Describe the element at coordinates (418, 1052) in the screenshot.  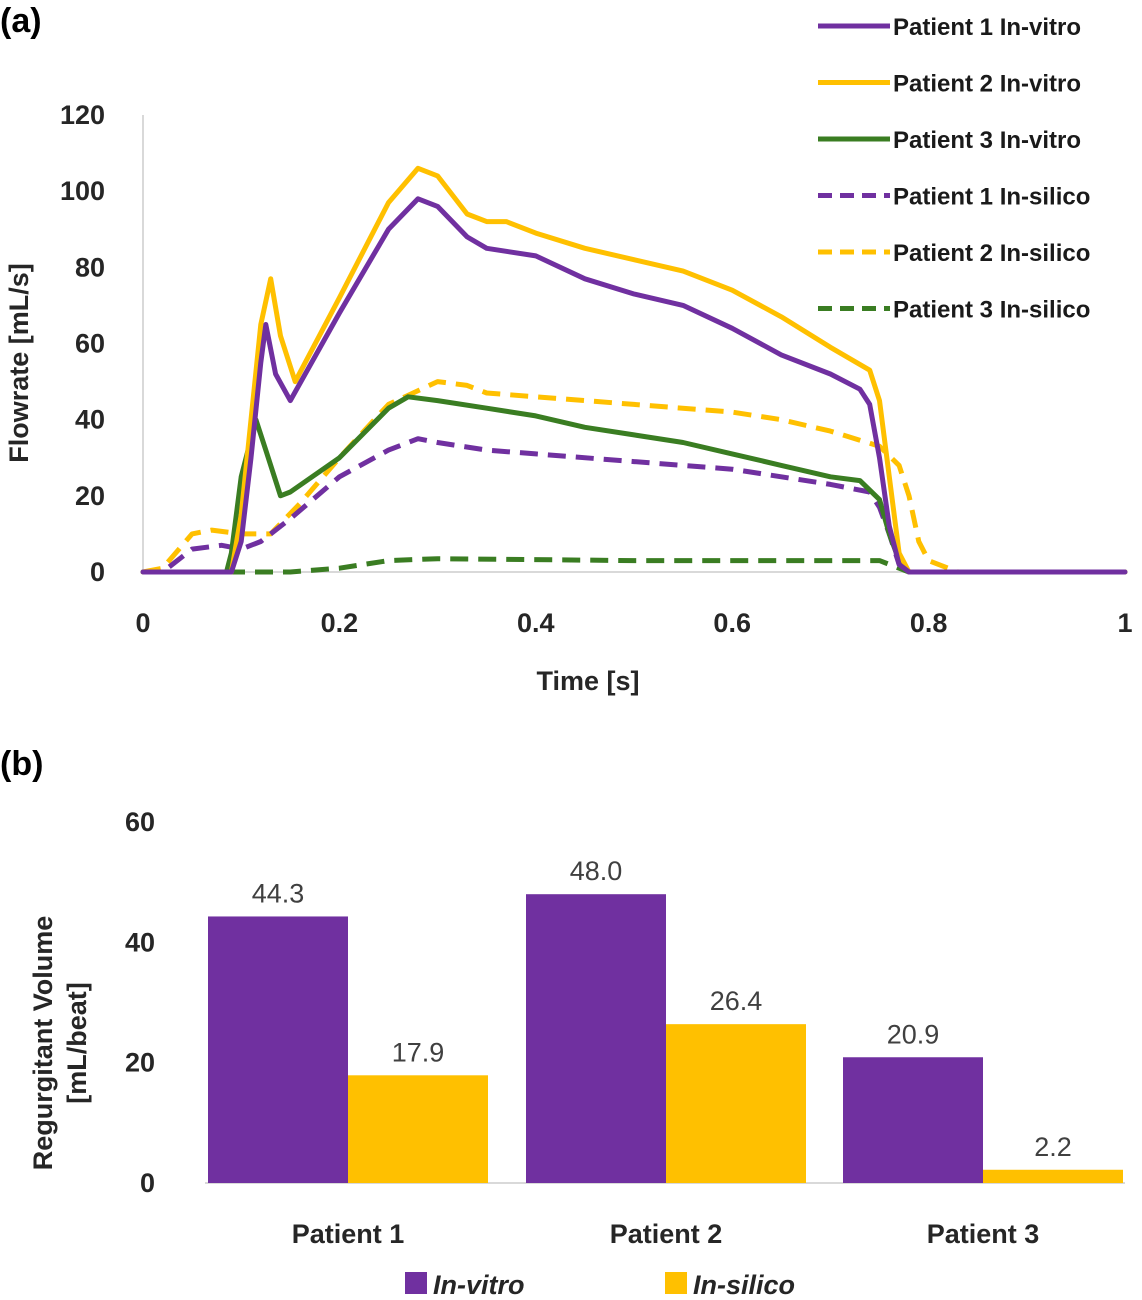
I see `data-label: 17.9` at that location.